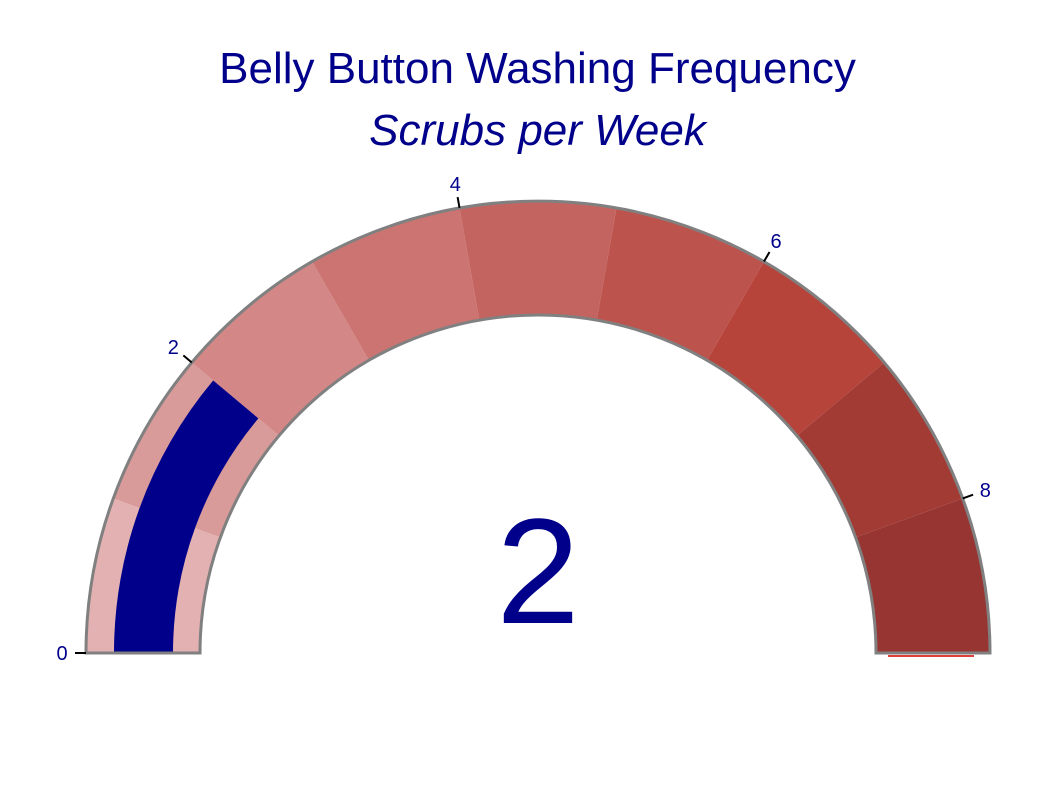 Image resolution: width=1040 pixels, height=796 pixels. Describe the element at coordinates (537, 571) in the screenshot. I see `gauge-value: 2` at that location.